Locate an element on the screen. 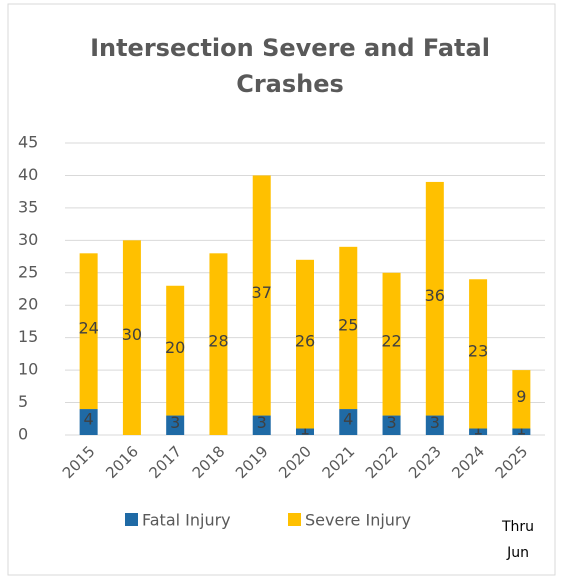  y-tick-label: 30 is located at coordinates (28, 239).